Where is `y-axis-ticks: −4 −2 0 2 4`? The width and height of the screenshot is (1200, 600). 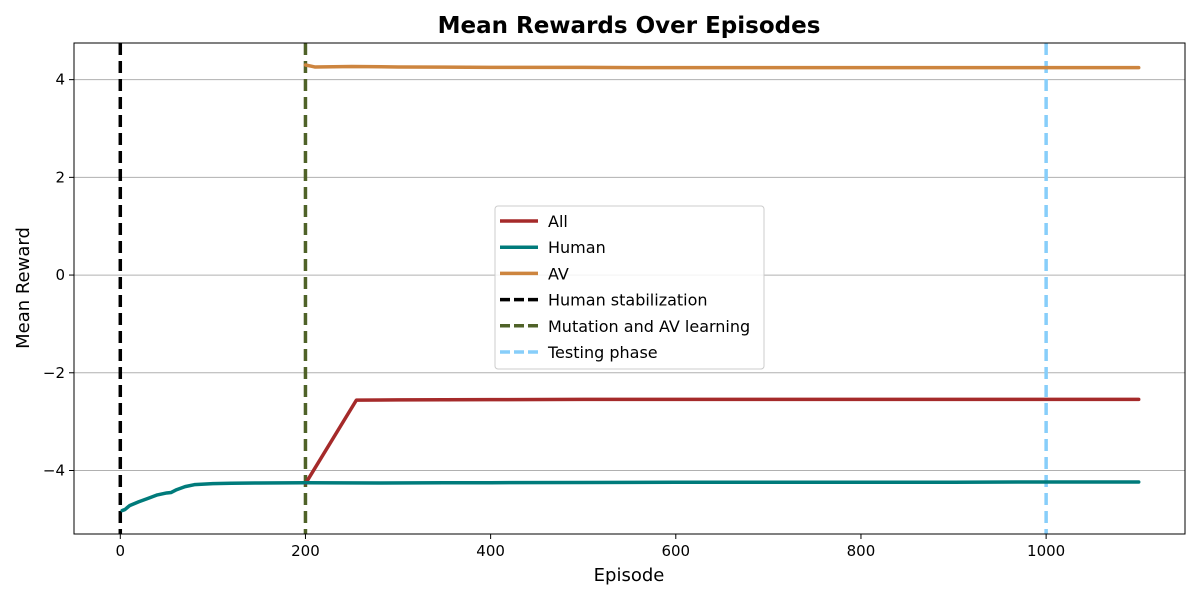 y-axis-ticks: −4 −2 0 2 4 is located at coordinates (58, 275).